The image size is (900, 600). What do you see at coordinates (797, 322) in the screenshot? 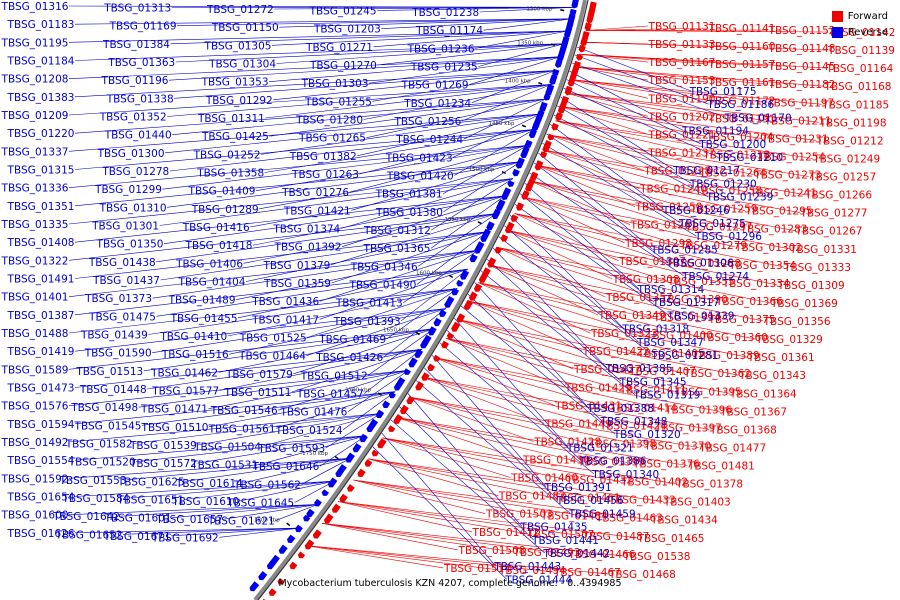
I see `forward-gene-label: TBSG_01356` at bounding box center [797, 322].